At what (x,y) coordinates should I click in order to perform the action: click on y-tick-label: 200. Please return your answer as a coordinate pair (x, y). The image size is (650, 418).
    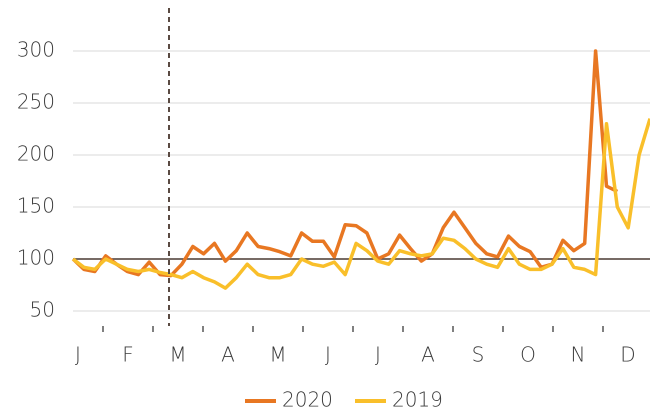
    Looking at the image, I should click on (36, 154).